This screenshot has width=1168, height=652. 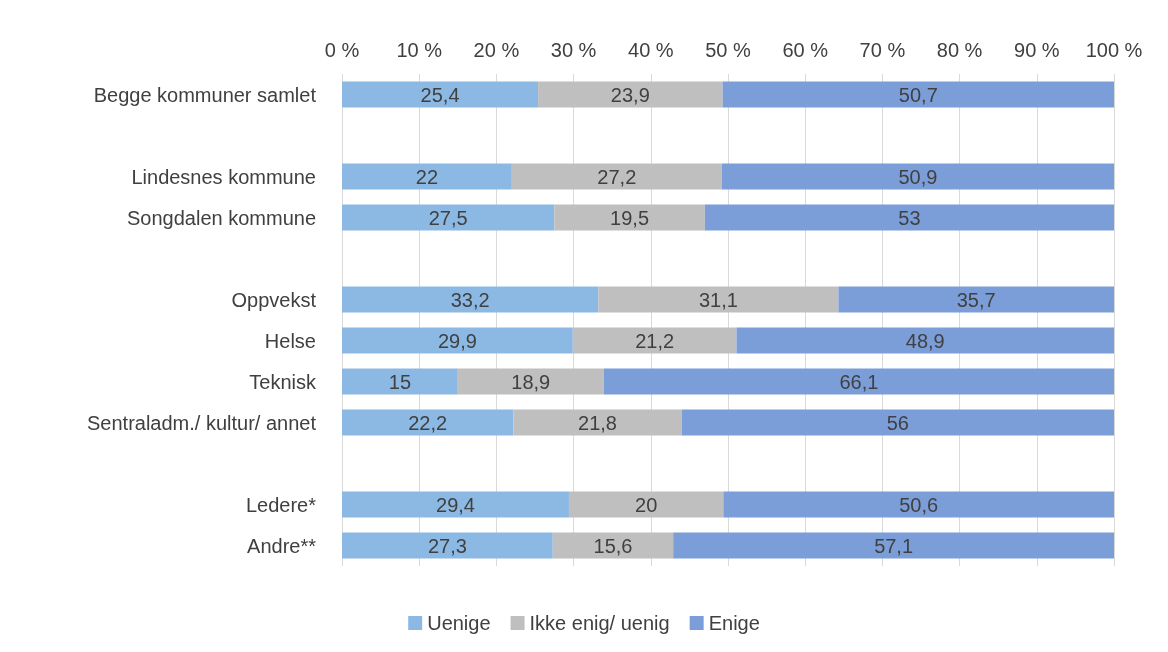 I want to click on data-label: 23,9, so click(x=630, y=94).